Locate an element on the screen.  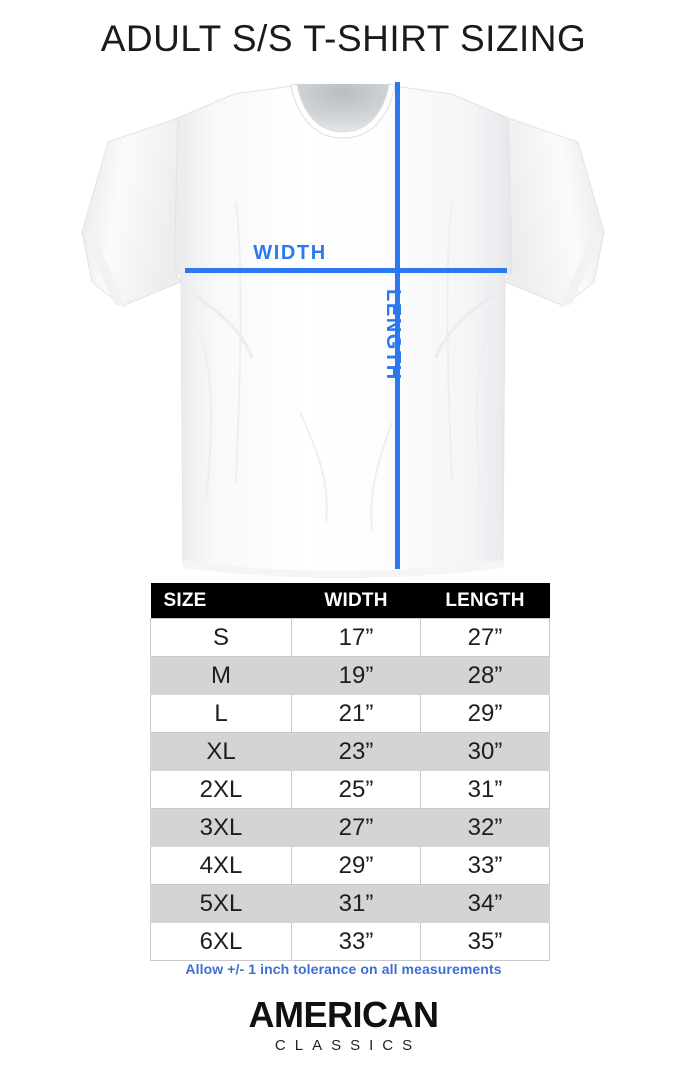
cell-size: 5XL is located at coordinates (221, 903).